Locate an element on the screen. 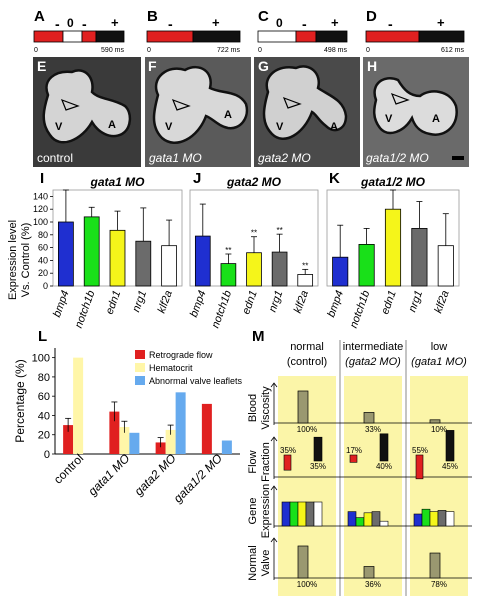 This screenshot has width=477, height=600. bar-klf2a is located at coordinates (305, 280).